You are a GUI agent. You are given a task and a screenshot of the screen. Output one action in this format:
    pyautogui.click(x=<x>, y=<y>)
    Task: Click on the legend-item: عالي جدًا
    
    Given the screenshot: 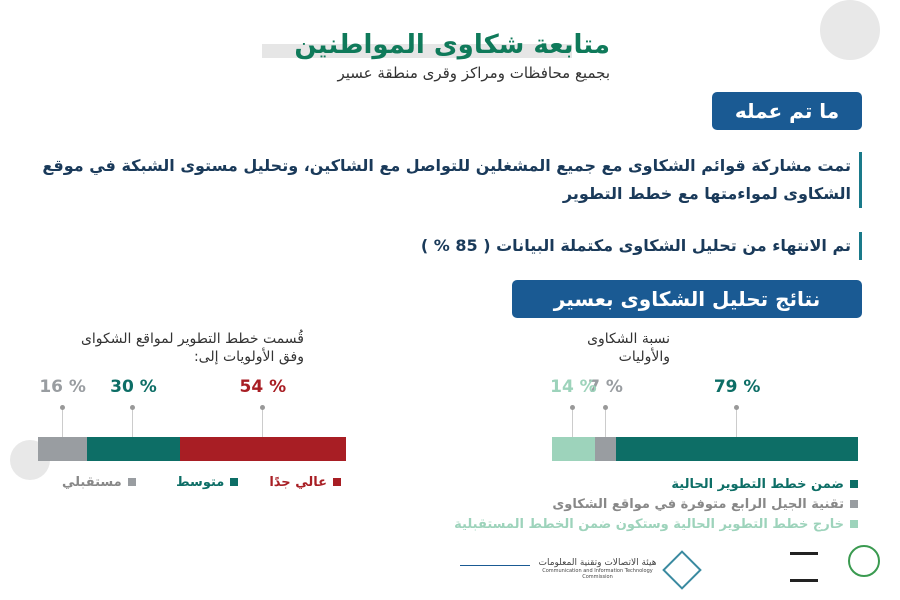 What is the action you would take?
    pyautogui.click(x=305, y=482)
    